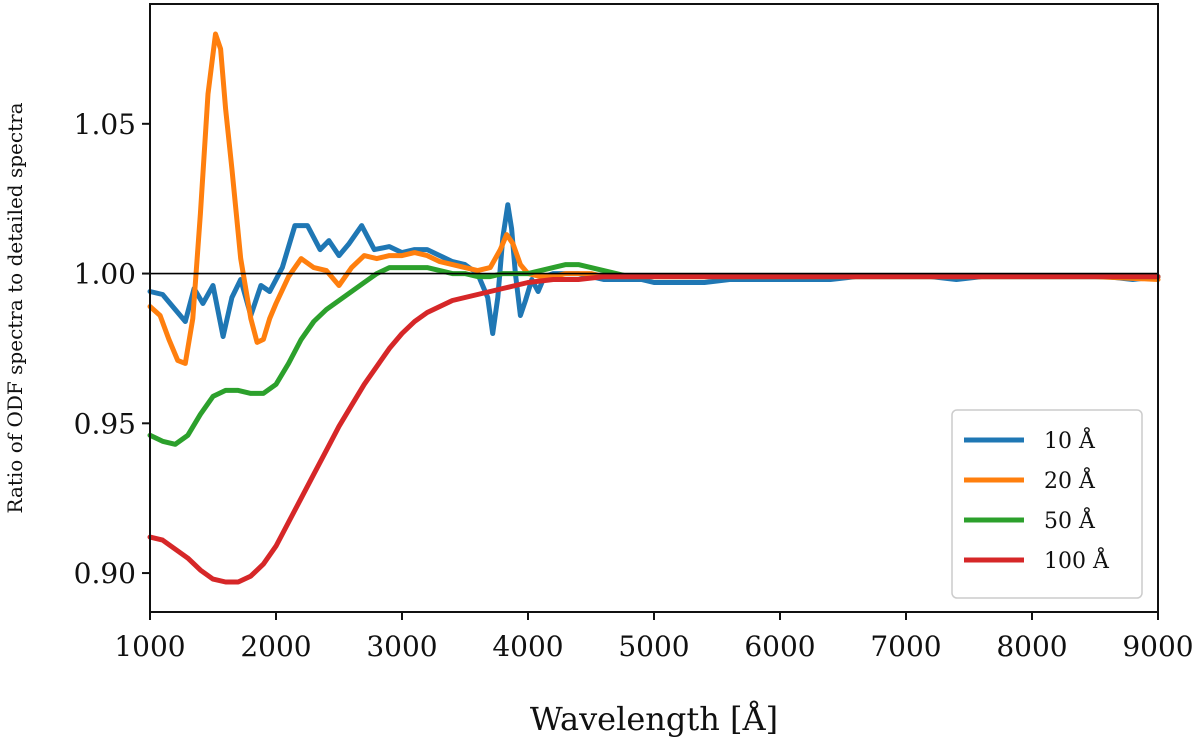 The height and width of the screenshot is (742, 1200). What do you see at coordinates (105, 274) in the screenshot?
I see `y-tick-label: 1.00` at bounding box center [105, 274].